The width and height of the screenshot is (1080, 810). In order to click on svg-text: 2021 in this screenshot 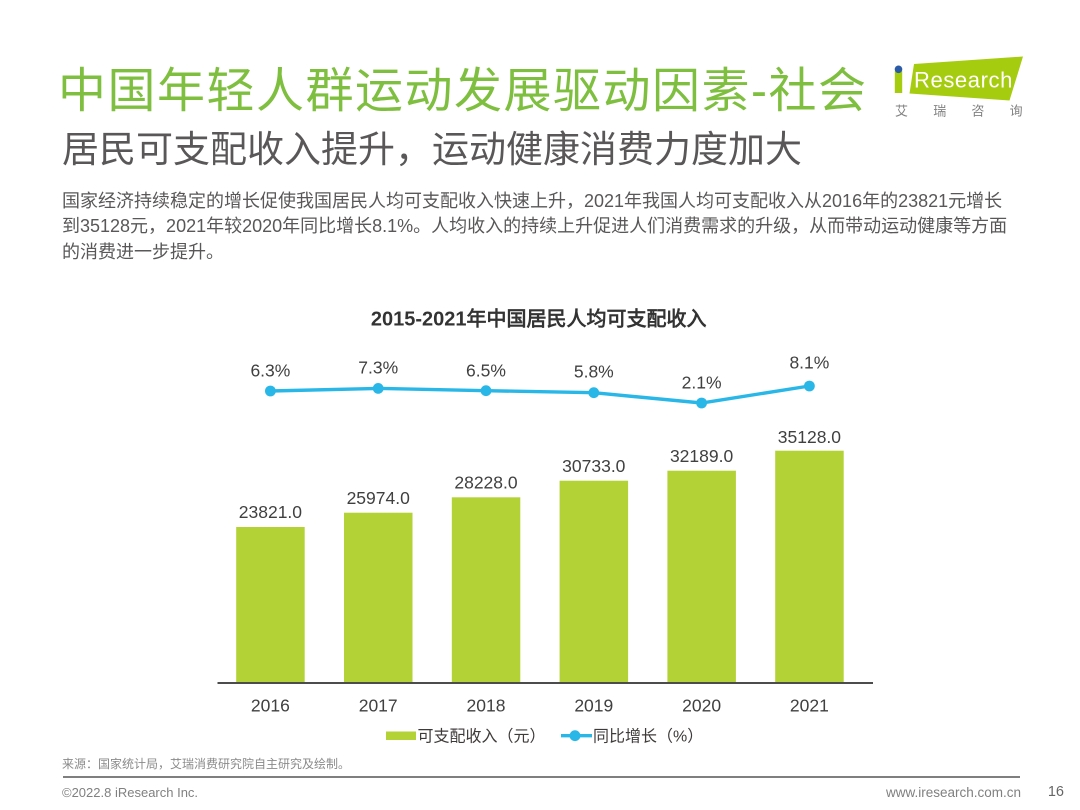, I will do `click(809, 706)`.